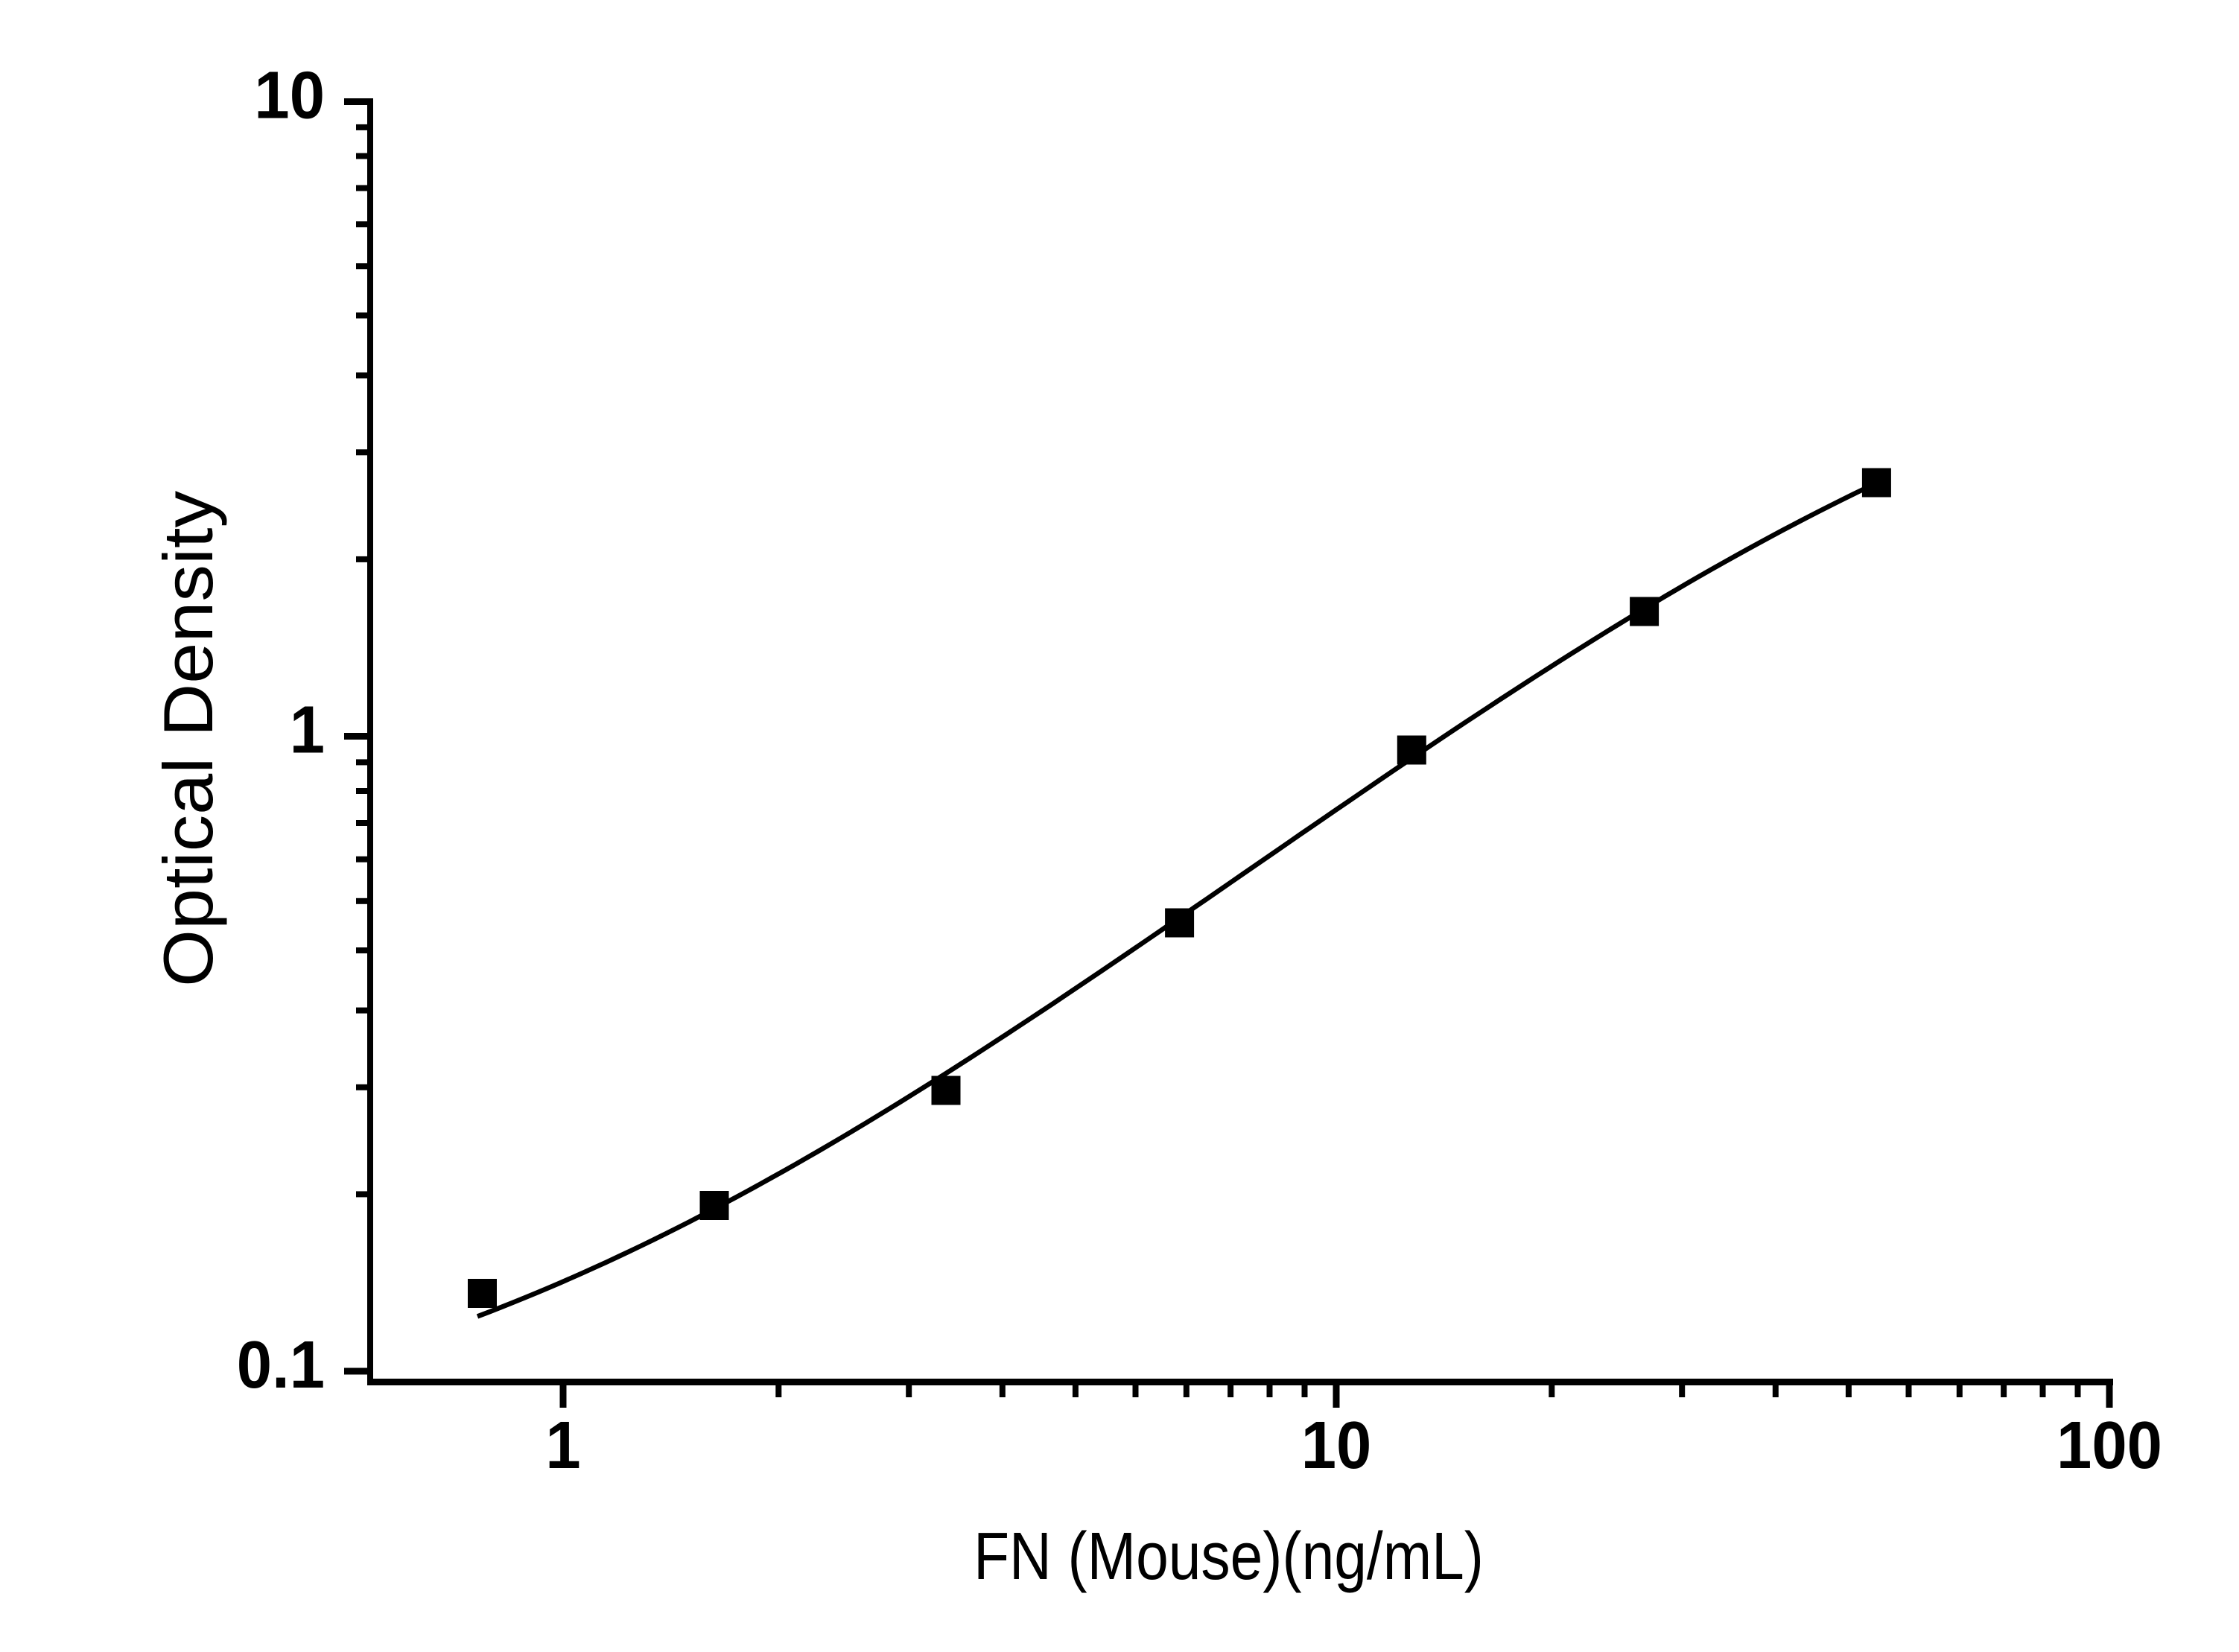 The height and width of the screenshot is (1652, 2239). What do you see at coordinates (2109, 1445) in the screenshot?
I see `svg-text: 100` at bounding box center [2109, 1445].